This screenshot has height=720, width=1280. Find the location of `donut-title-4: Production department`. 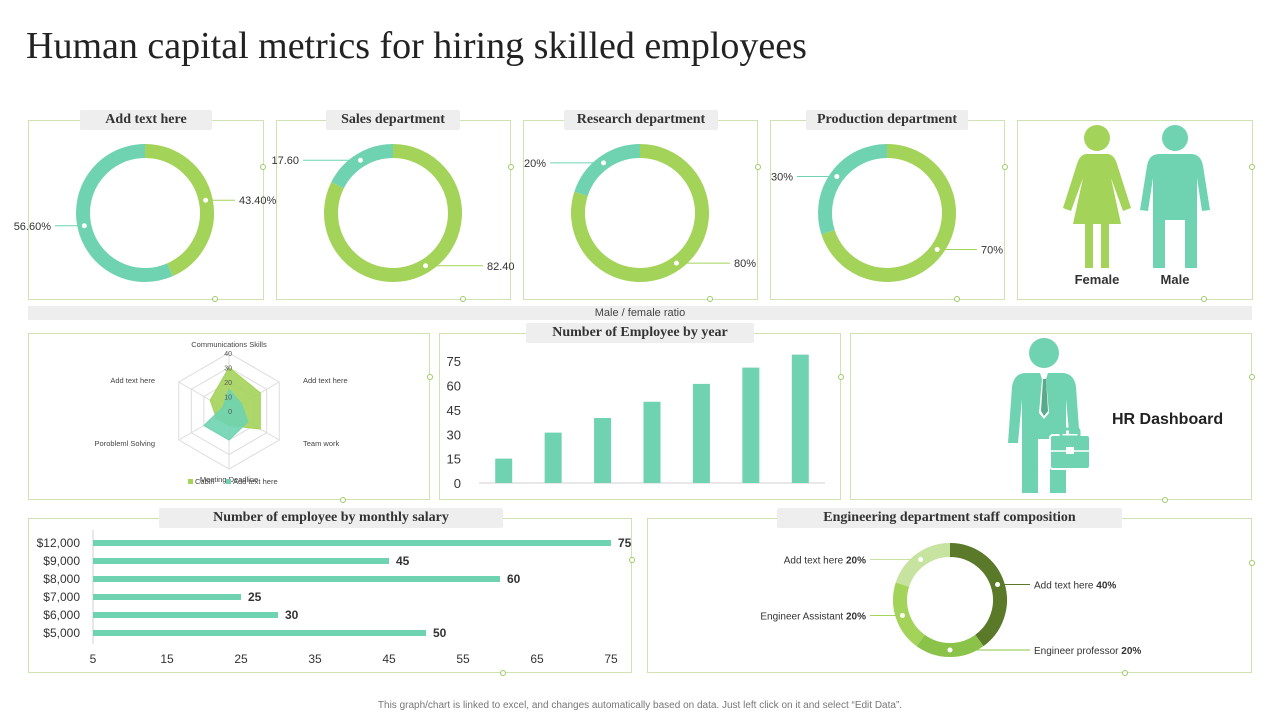

donut-title-4: Production department is located at coordinates (887, 120).